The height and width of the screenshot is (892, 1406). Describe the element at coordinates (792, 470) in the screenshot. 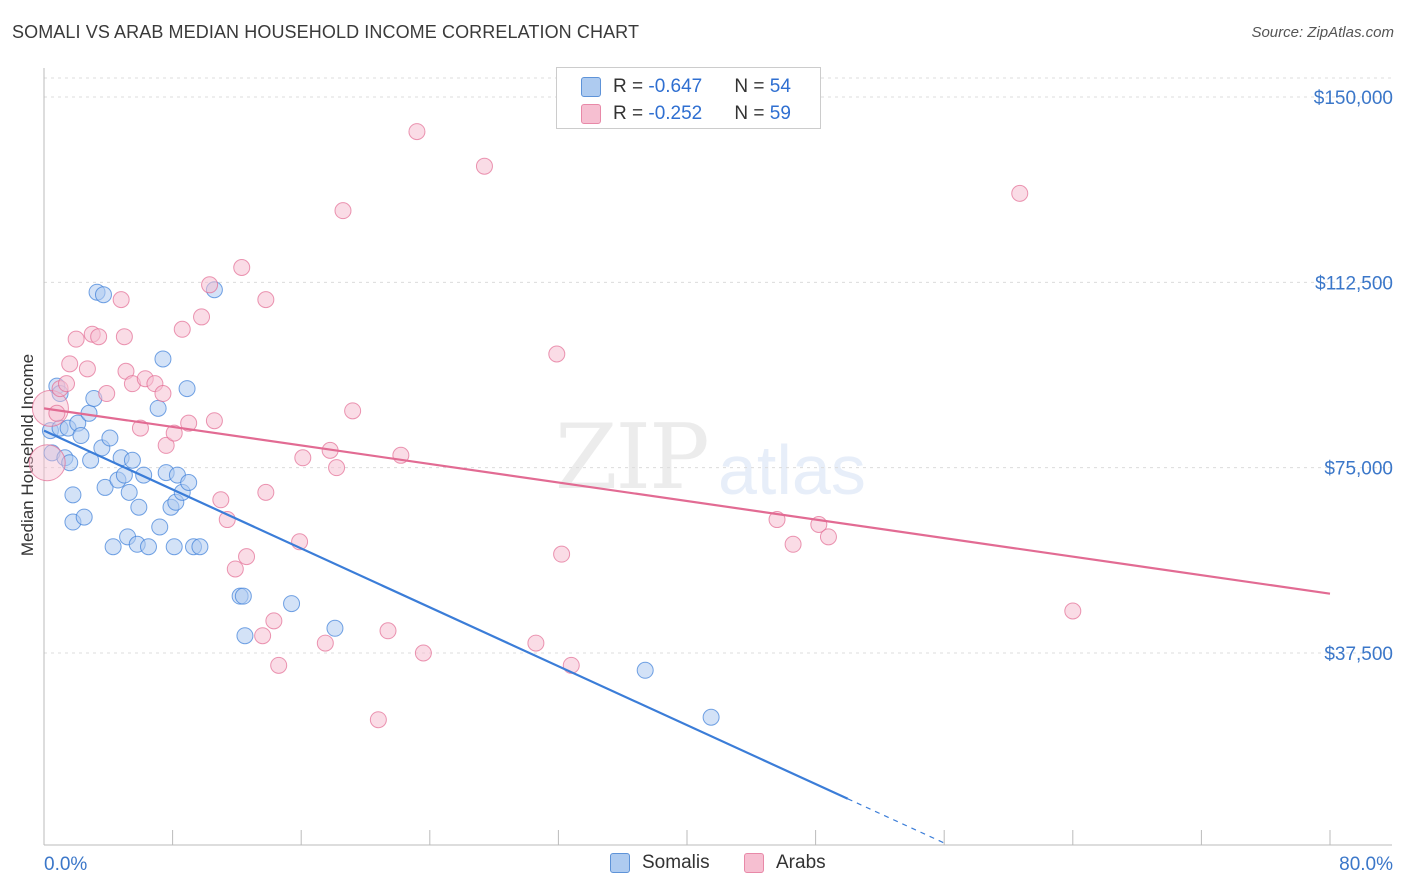

I see `watermark-atlas: atlas` at that location.